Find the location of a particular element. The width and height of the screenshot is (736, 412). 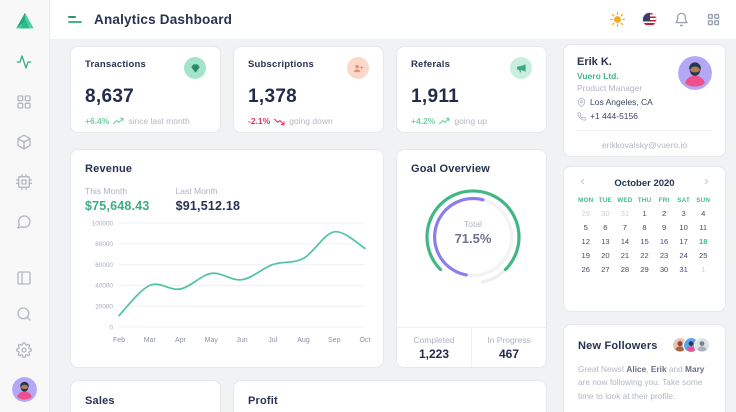

calendar-next-button is located at coordinates (706, 183).